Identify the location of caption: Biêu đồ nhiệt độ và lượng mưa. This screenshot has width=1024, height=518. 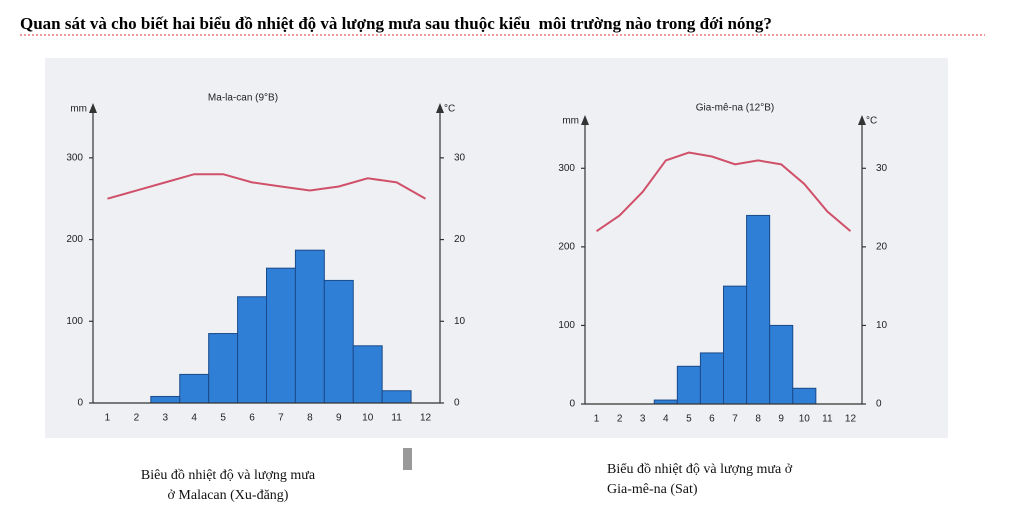
(228, 475).